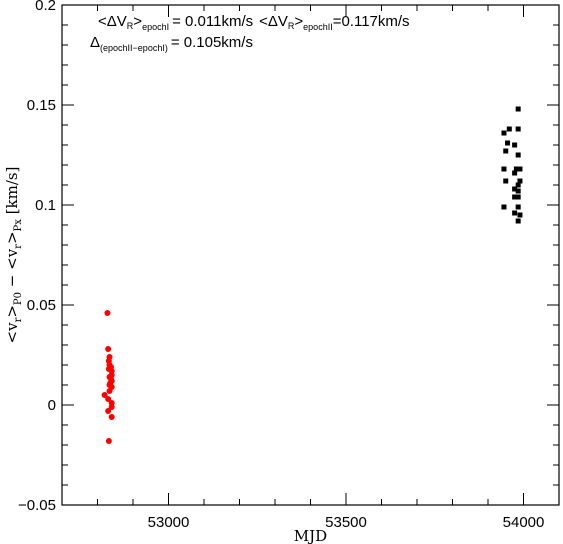 This screenshot has height=544, width=563. What do you see at coordinates (45, 205) in the screenshot?
I see `y-tick-label: 0.1` at bounding box center [45, 205].